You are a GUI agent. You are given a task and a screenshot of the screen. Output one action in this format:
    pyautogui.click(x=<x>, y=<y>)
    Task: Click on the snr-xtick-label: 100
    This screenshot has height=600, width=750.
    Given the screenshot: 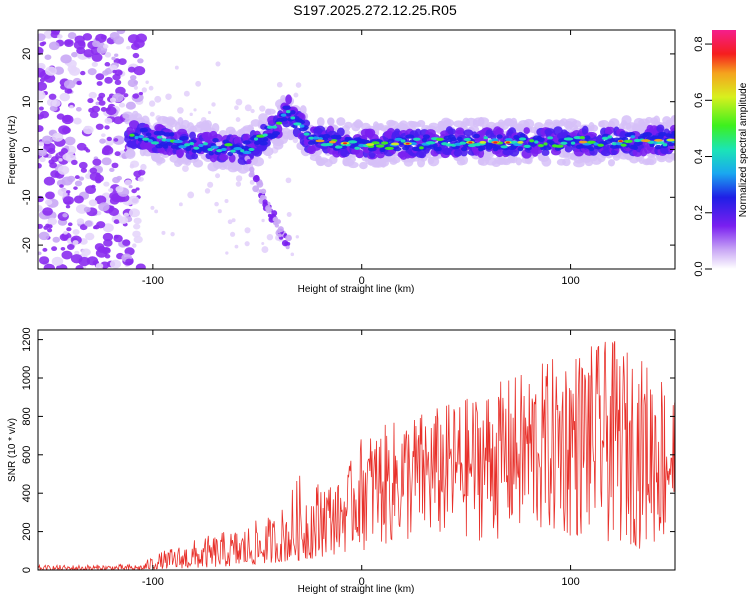 What is the action you would take?
    pyautogui.click(x=570, y=582)
    